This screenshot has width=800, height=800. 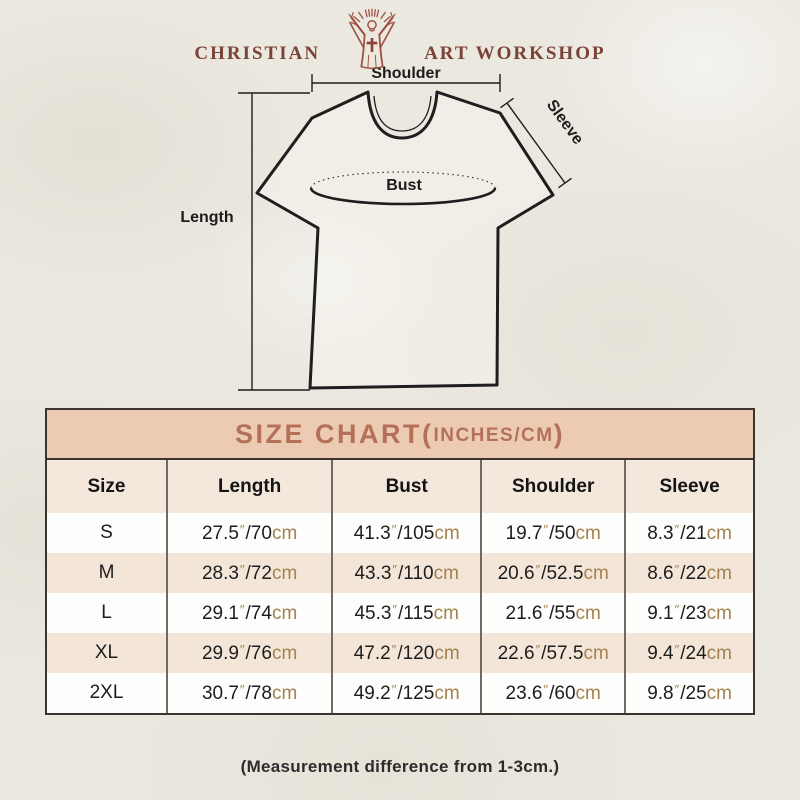 What do you see at coordinates (688, 693) in the screenshot?
I see `sleeve-cell: 9.8″/25cm` at bounding box center [688, 693].